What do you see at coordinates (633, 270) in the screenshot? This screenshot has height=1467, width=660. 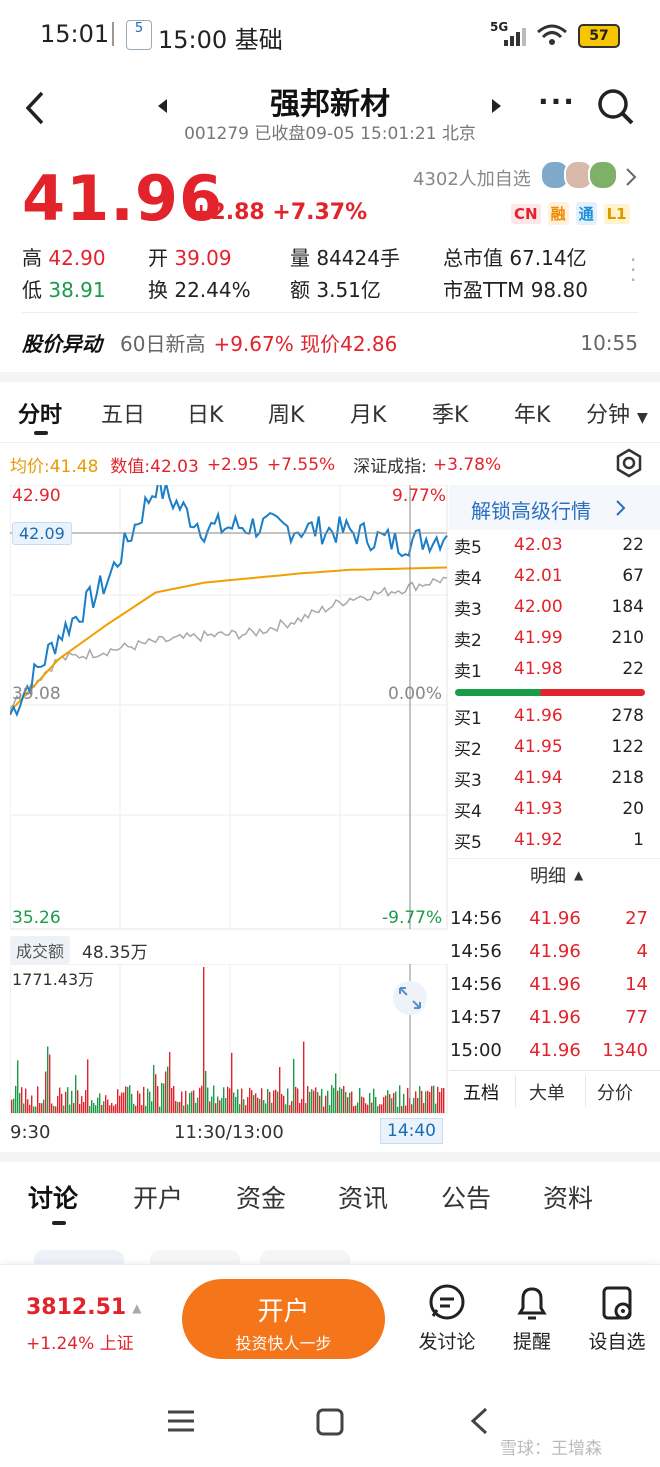 I see `expand-stats-icon: · · ·` at bounding box center [633, 270].